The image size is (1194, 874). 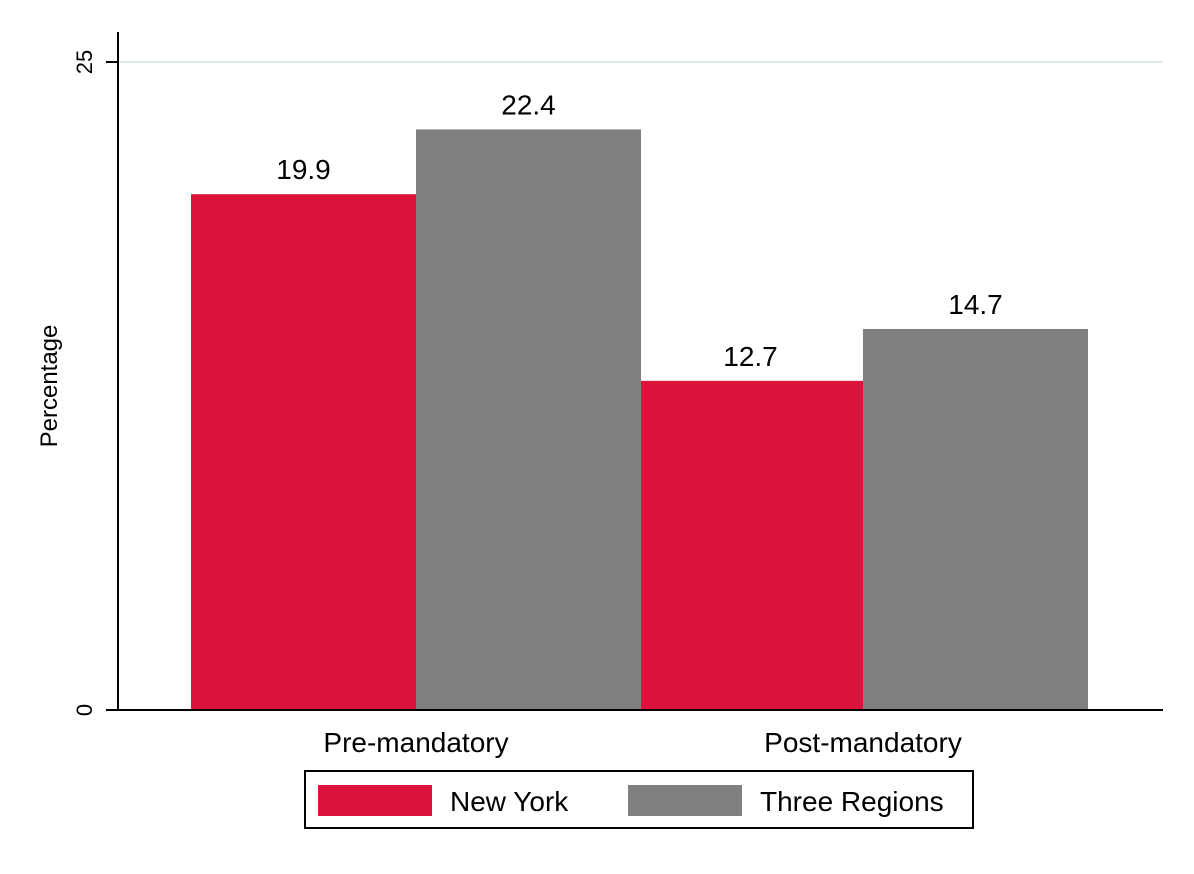 What do you see at coordinates (84, 710) in the screenshot?
I see `y-tick-label: 0` at bounding box center [84, 710].